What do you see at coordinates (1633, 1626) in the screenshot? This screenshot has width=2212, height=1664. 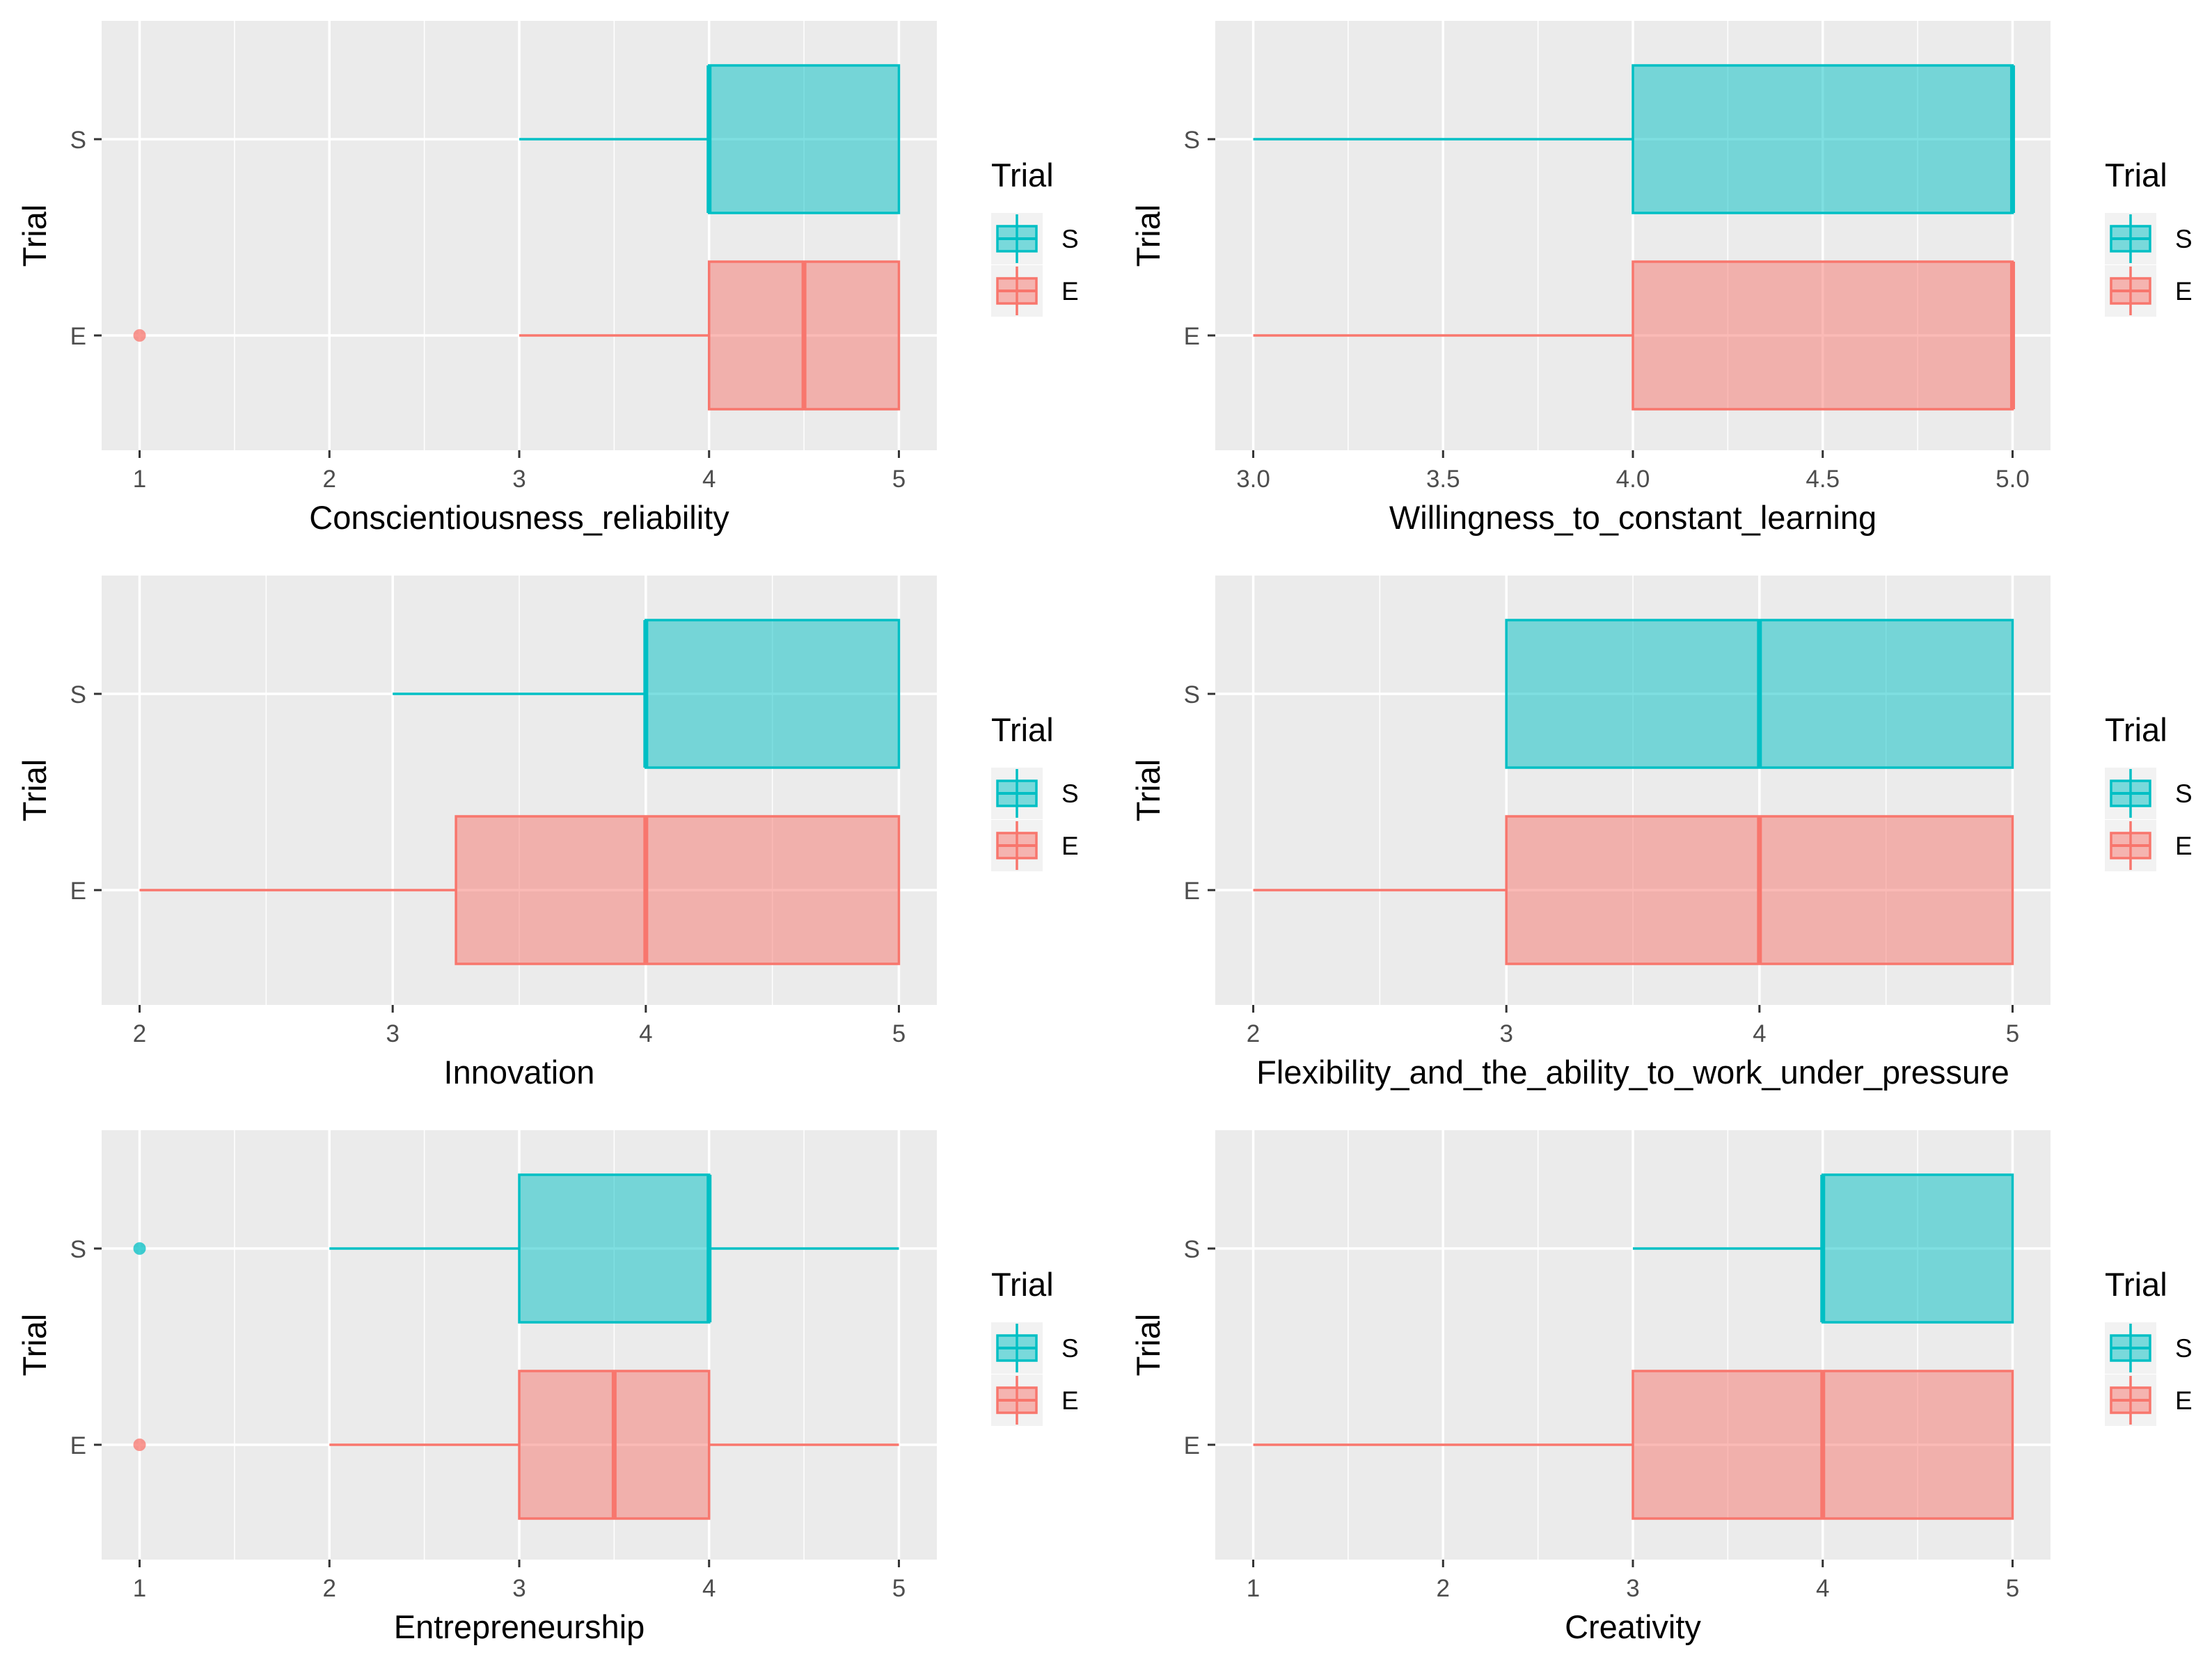 I see `x-axis-title: Creativity` at bounding box center [1633, 1626].